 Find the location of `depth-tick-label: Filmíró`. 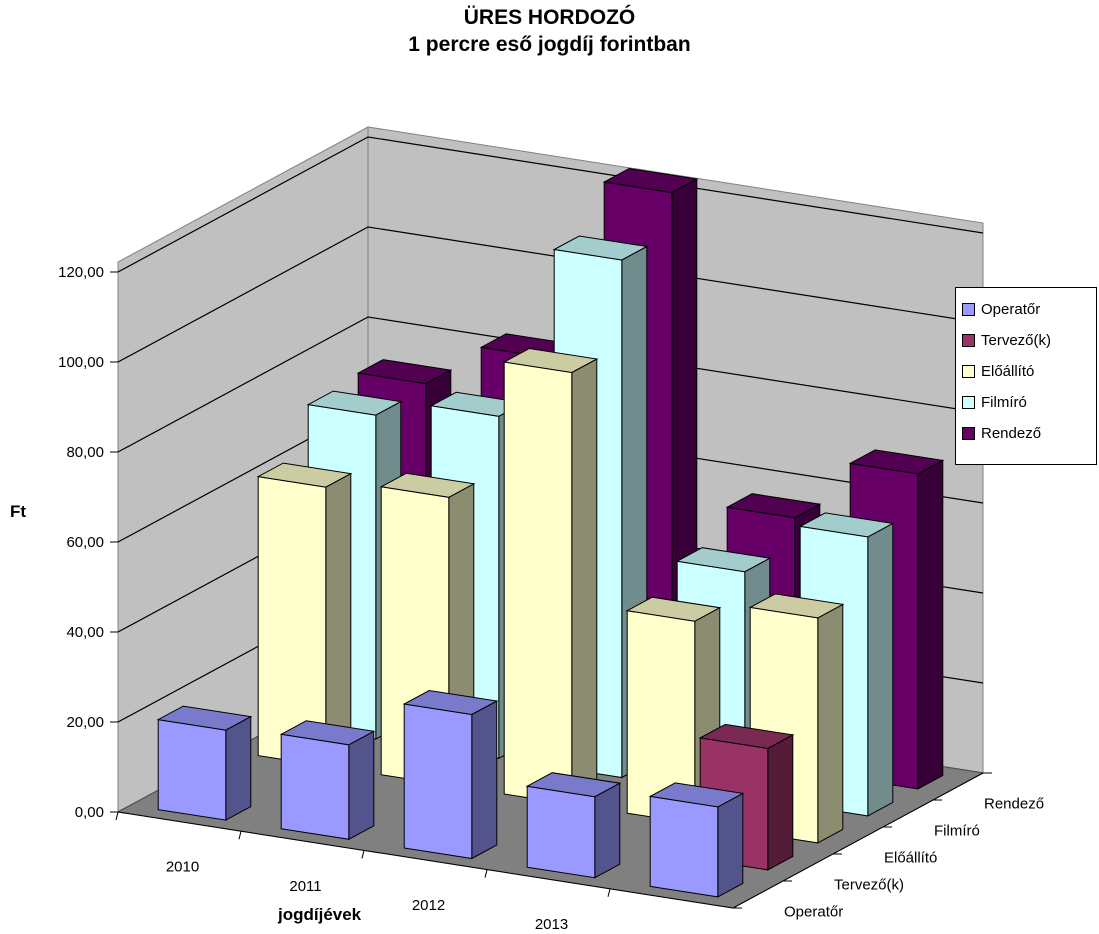

depth-tick-label: Filmíró is located at coordinates (957, 831).